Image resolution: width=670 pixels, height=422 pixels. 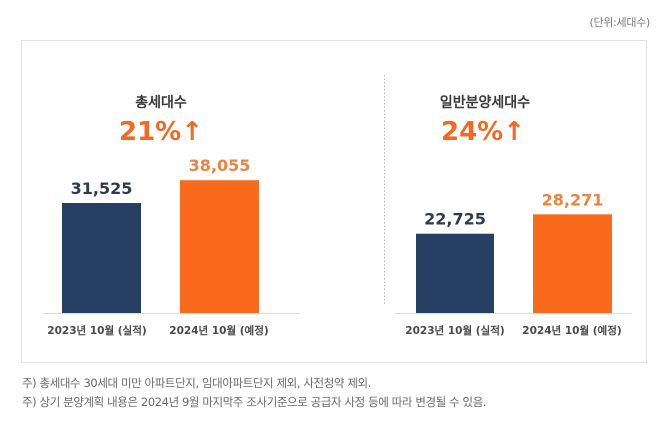 I want to click on growth-rate: 21%↑, so click(x=161, y=132).